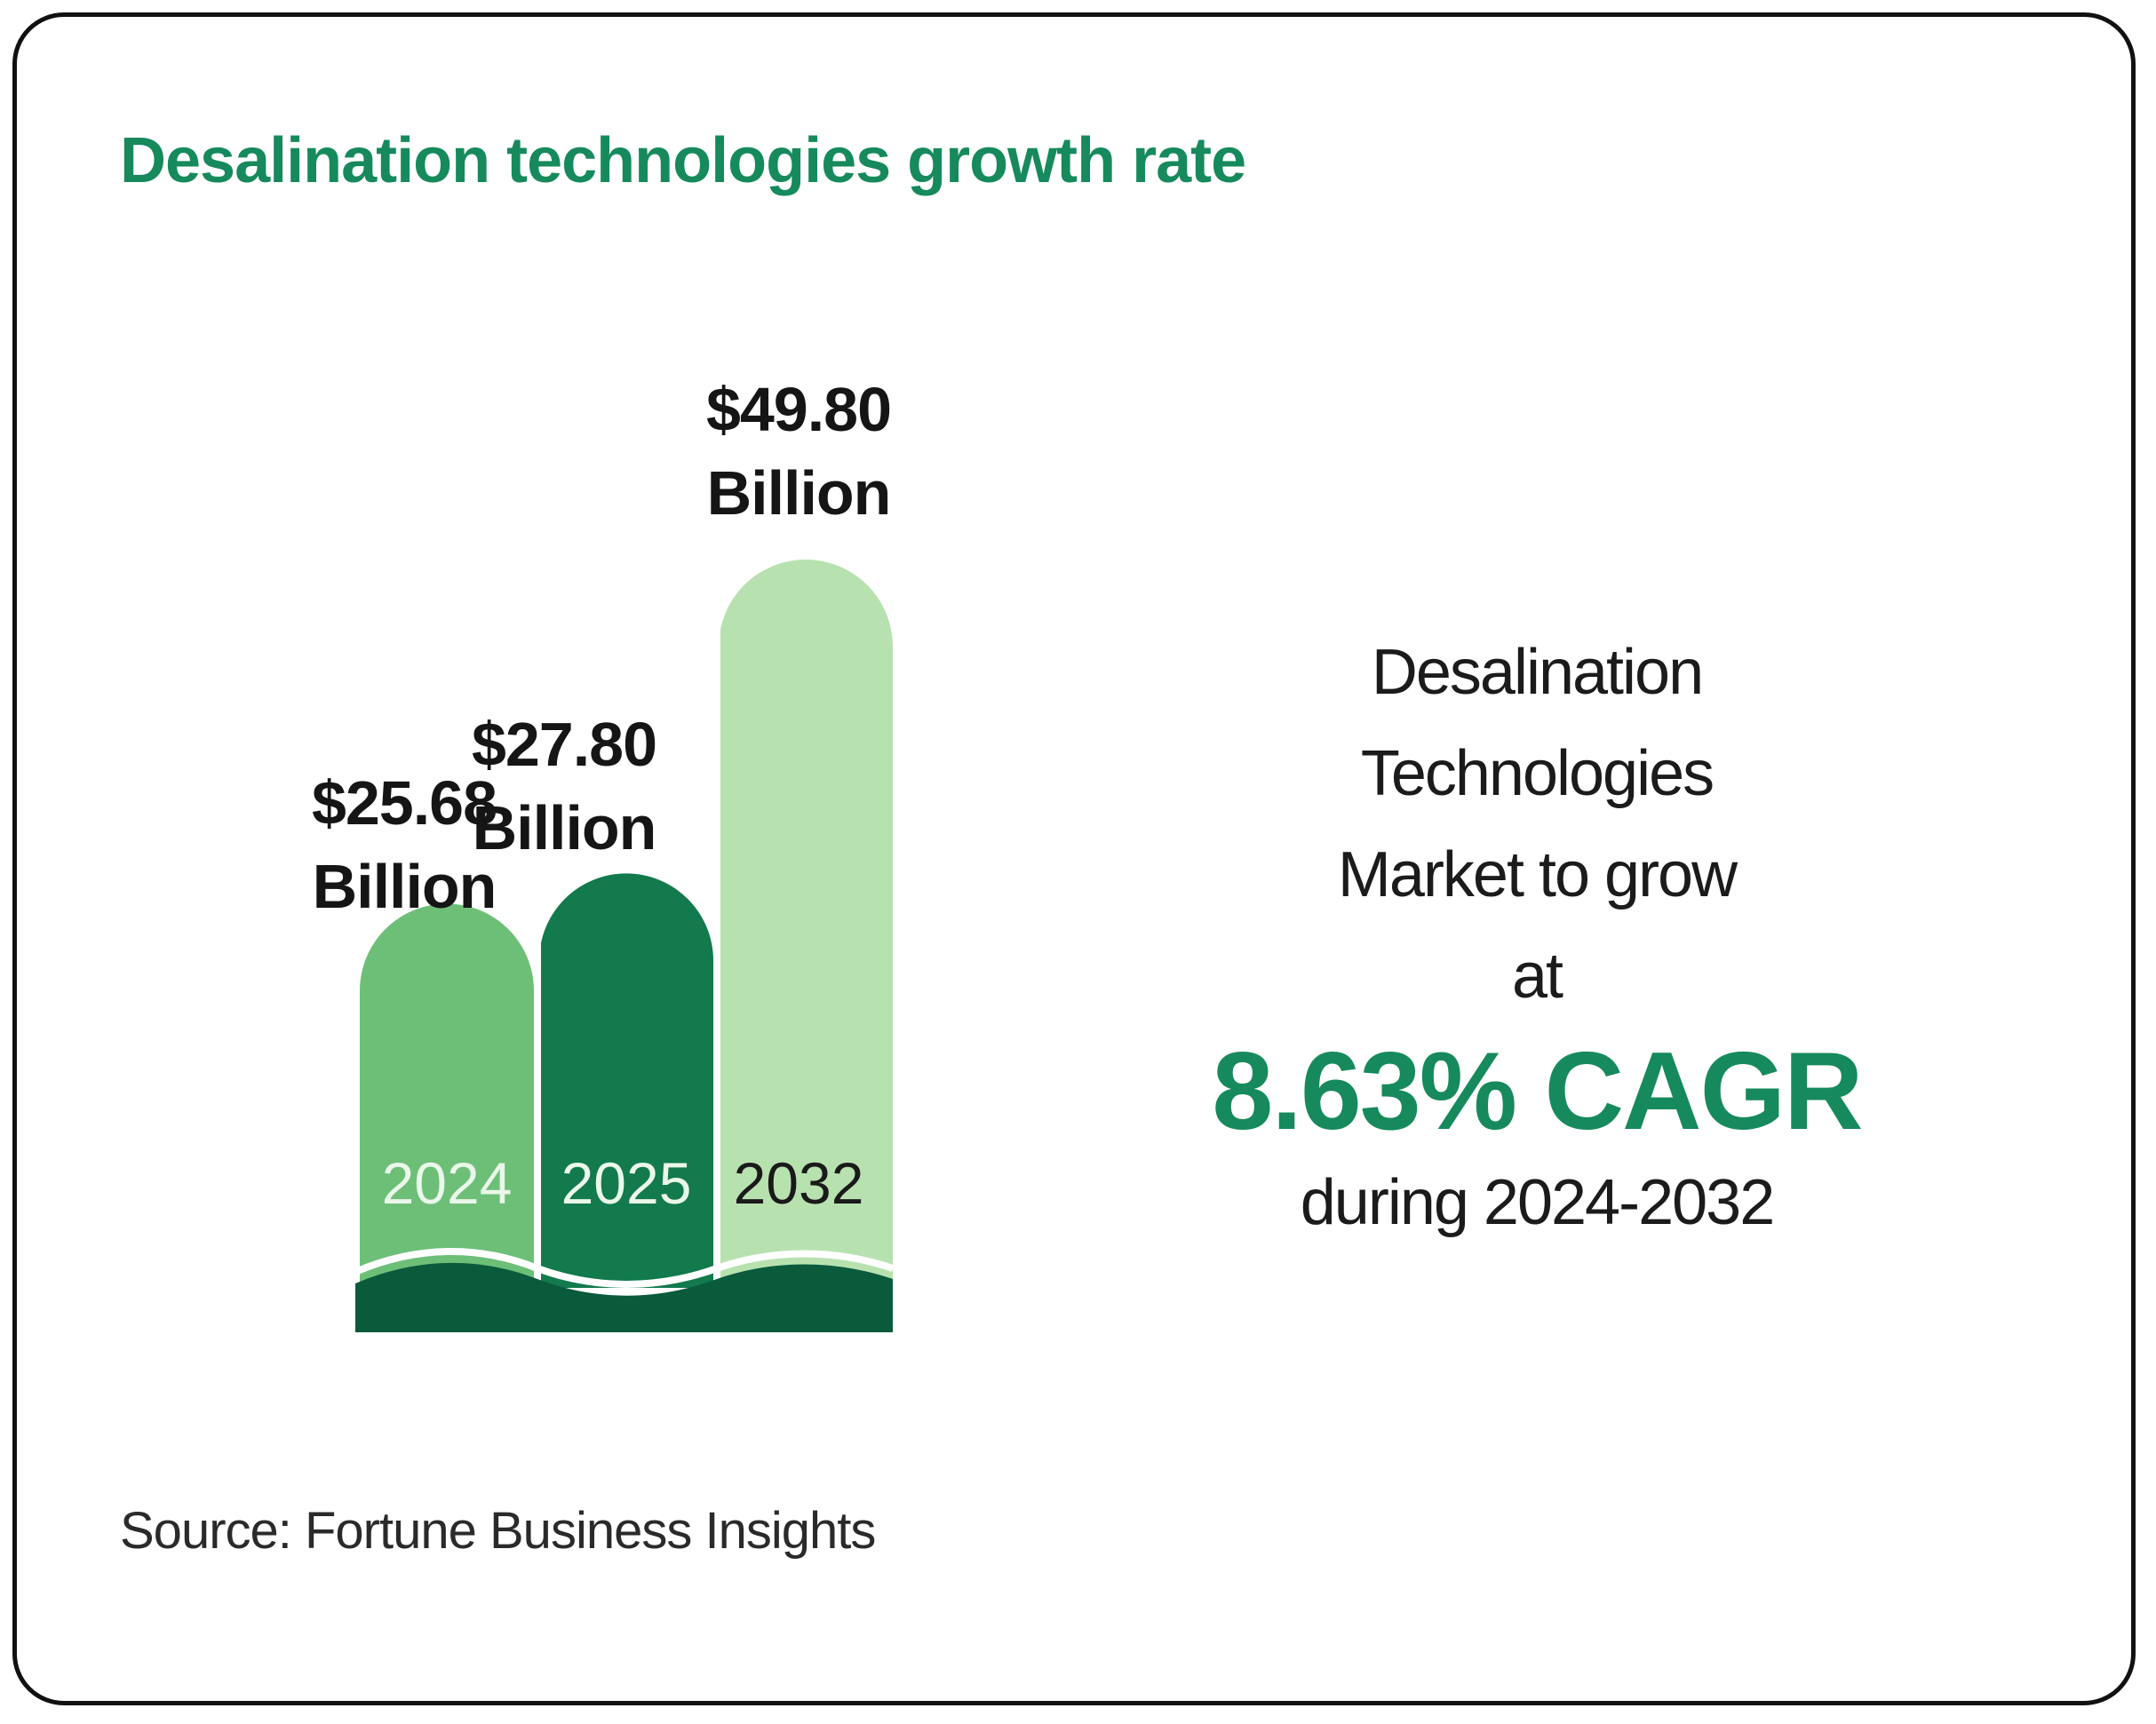  Describe the element at coordinates (404, 803) in the screenshot. I see `bar-value-amount: $25.68` at that location.